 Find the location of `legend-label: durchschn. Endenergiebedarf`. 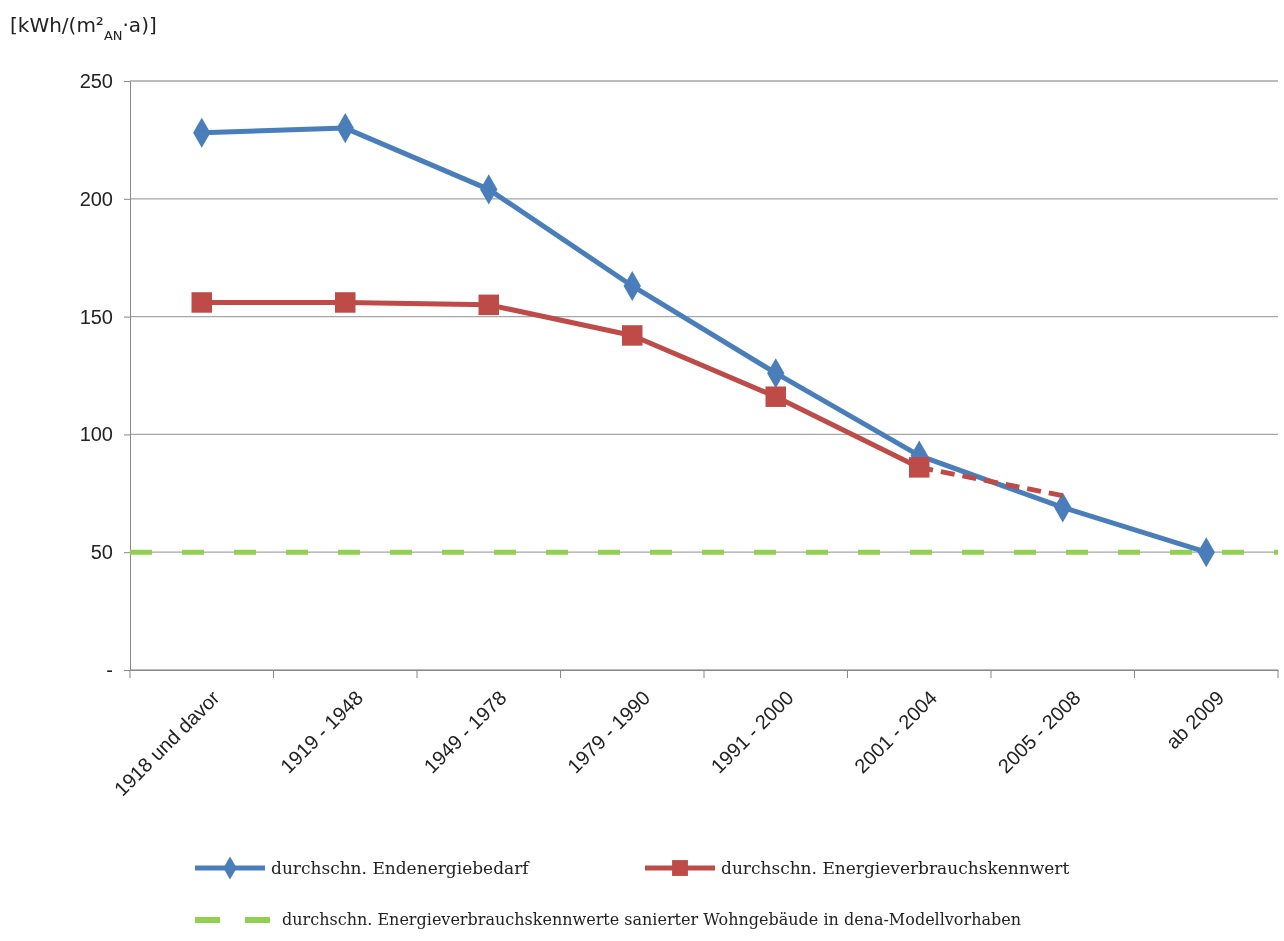

legend-label: durchschn. Endenergiebedarf is located at coordinates (401, 868).